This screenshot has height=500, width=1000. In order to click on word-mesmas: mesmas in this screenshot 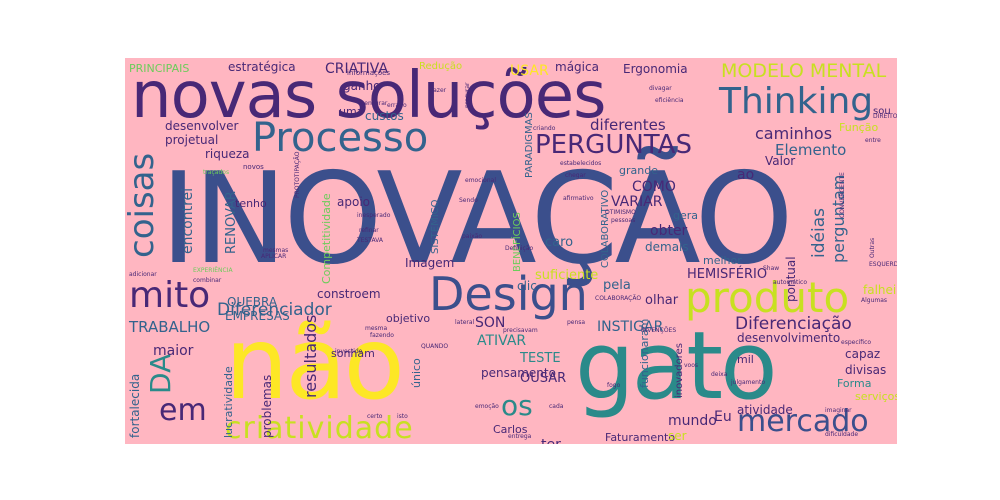, I will do `click(276, 250)`.